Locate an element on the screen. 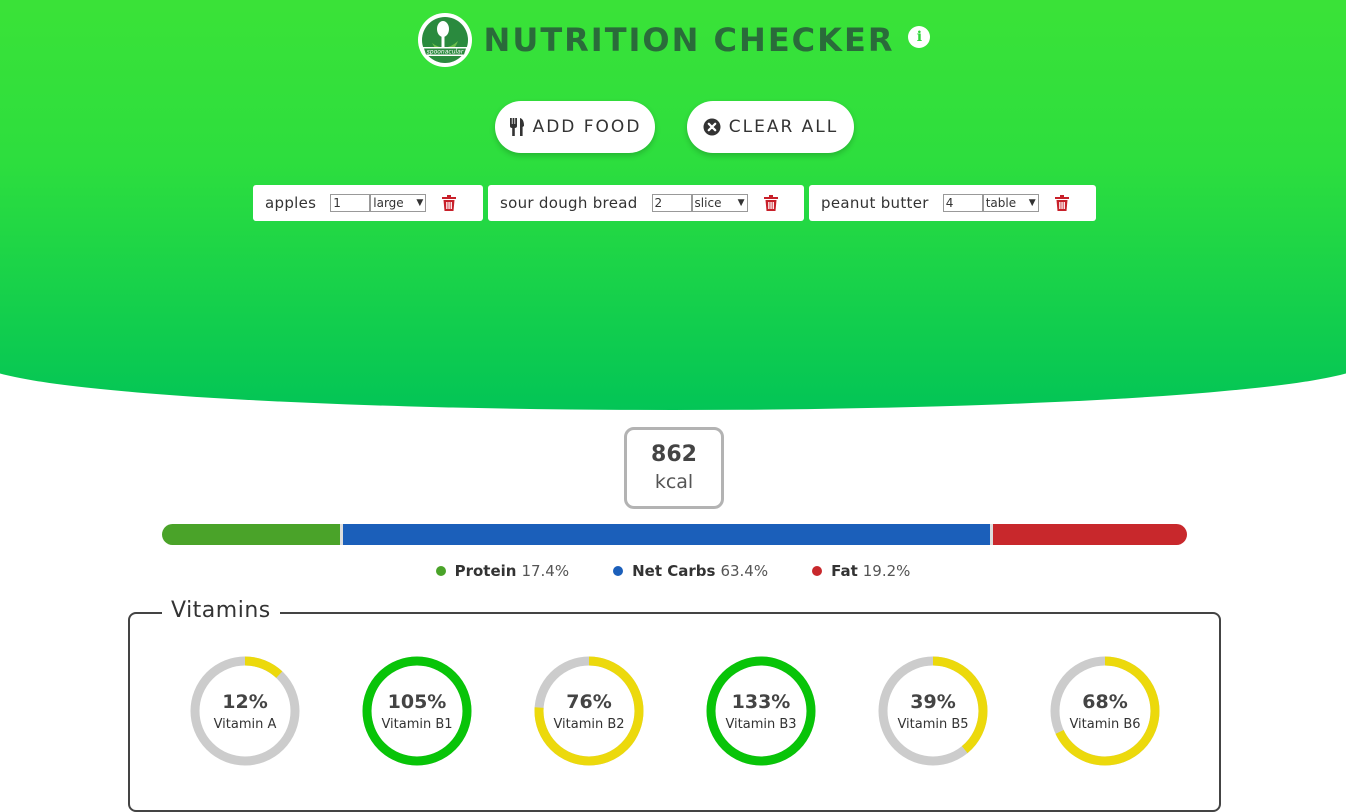 The height and width of the screenshot is (812, 1346). calorie-summary: 862 kcal is located at coordinates (674, 468).